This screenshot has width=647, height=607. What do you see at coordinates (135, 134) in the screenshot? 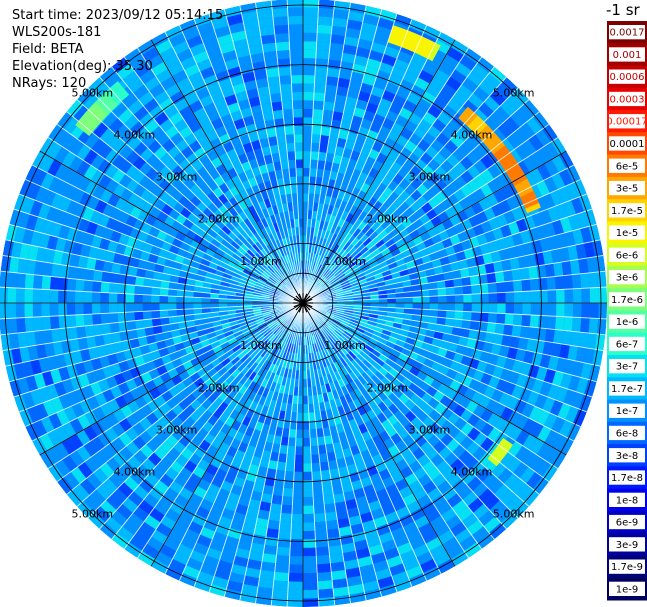
I see `ring-label: 4.00km` at bounding box center [135, 134].